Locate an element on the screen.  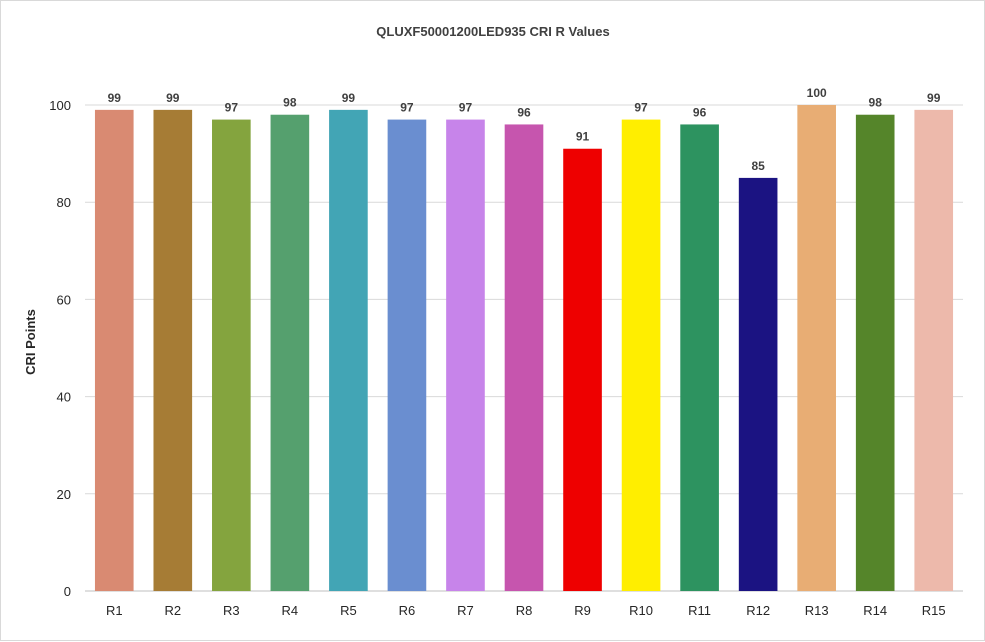
x-axis-categories: R1 R2 R3 R4 R5 R6 R7 R8 R9 R10 R11 R12 R13 R14 R15 is located at coordinates (526, 610).